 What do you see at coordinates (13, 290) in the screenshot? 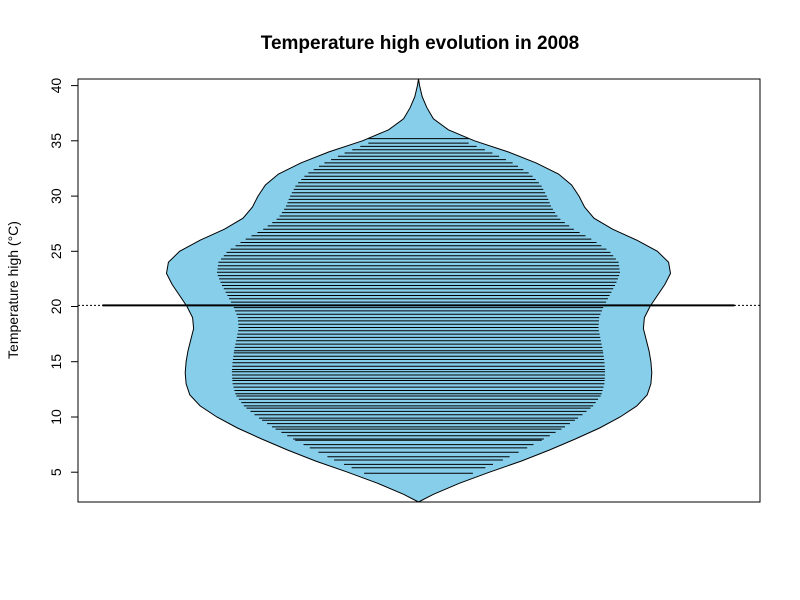
I see `y-axis-label: Temperature high (°C)` at bounding box center [13, 290].